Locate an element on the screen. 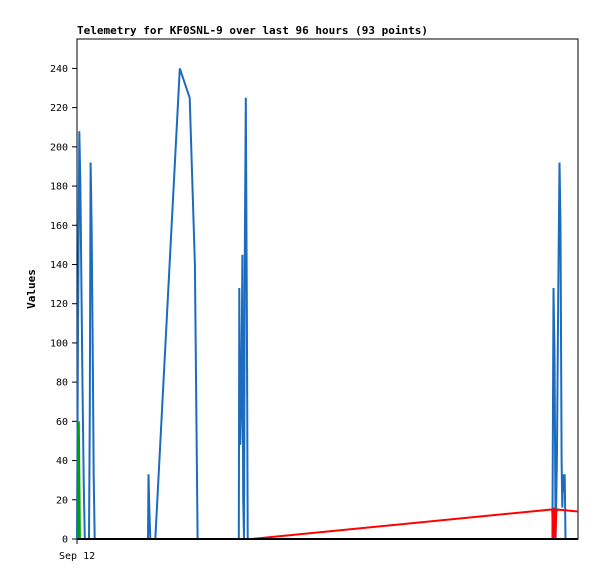  y-tick-label: 200 is located at coordinates (59, 147).